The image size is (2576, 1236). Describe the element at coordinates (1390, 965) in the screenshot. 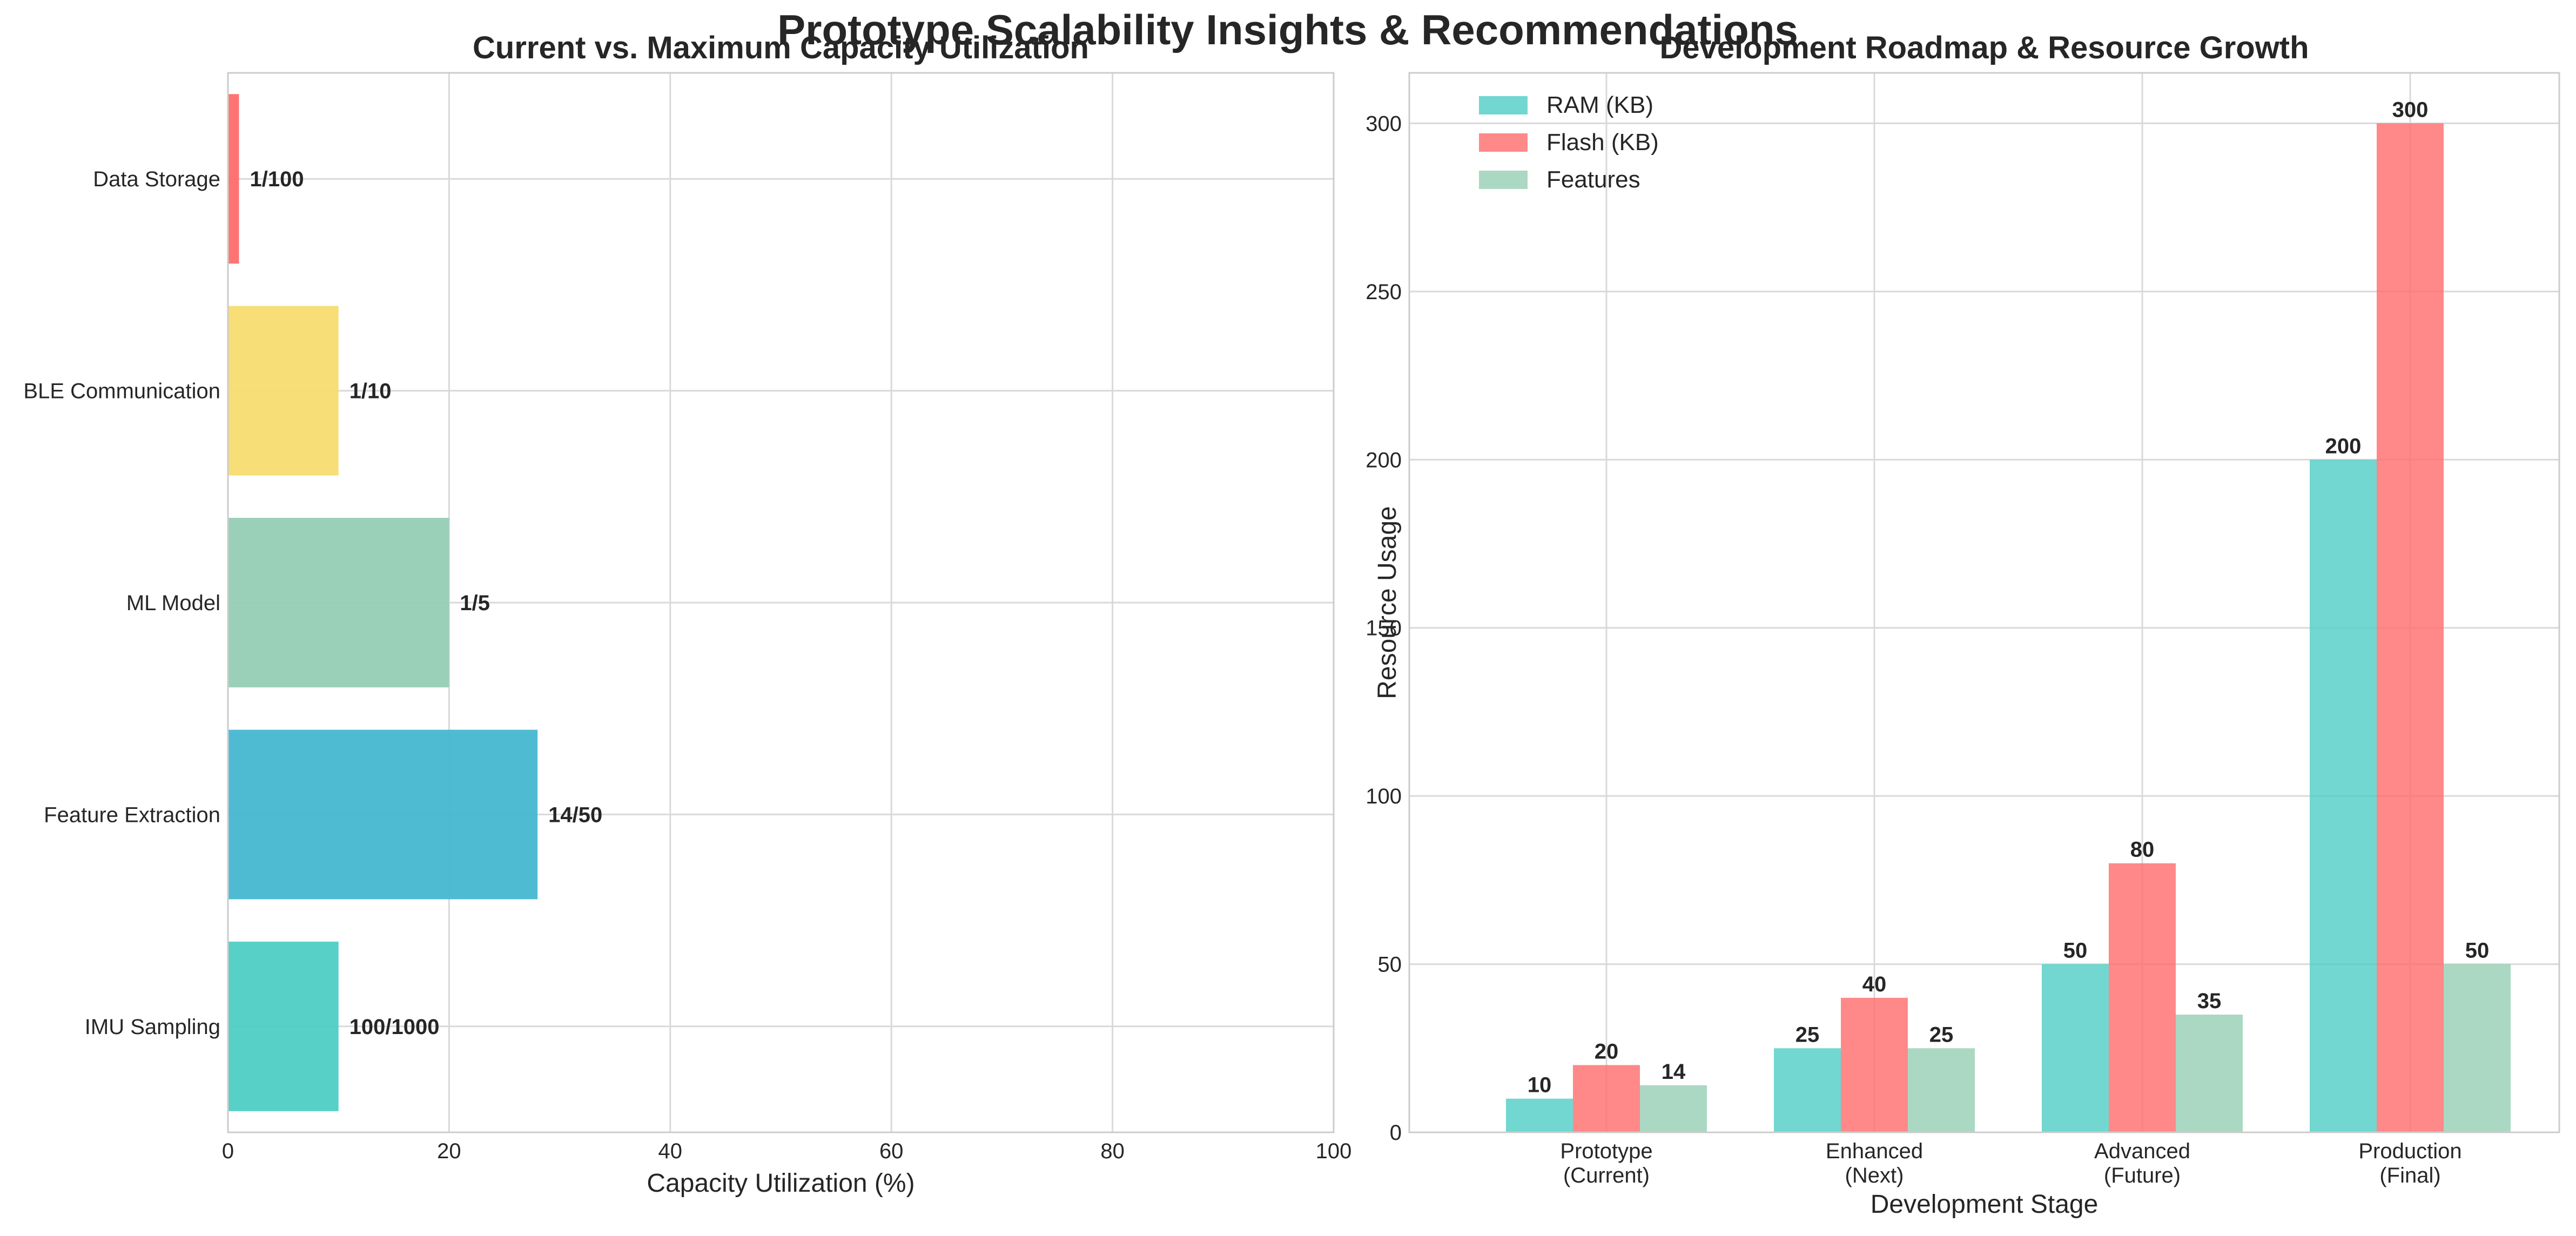

I see `right-y-tick-label: 50` at that location.